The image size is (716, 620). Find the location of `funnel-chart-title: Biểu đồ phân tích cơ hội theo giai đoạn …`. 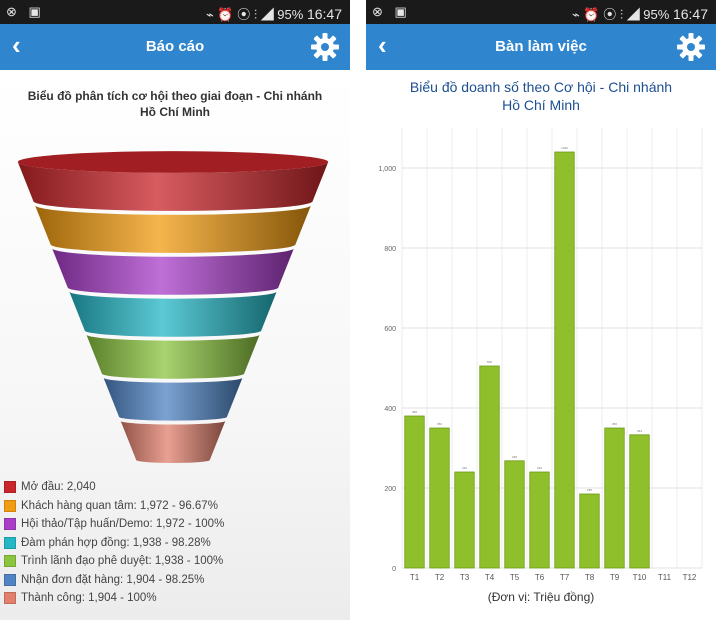

funnel-chart-title: Biểu đồ phân tích cơ hội theo giai đoạn … is located at coordinates (175, 104).